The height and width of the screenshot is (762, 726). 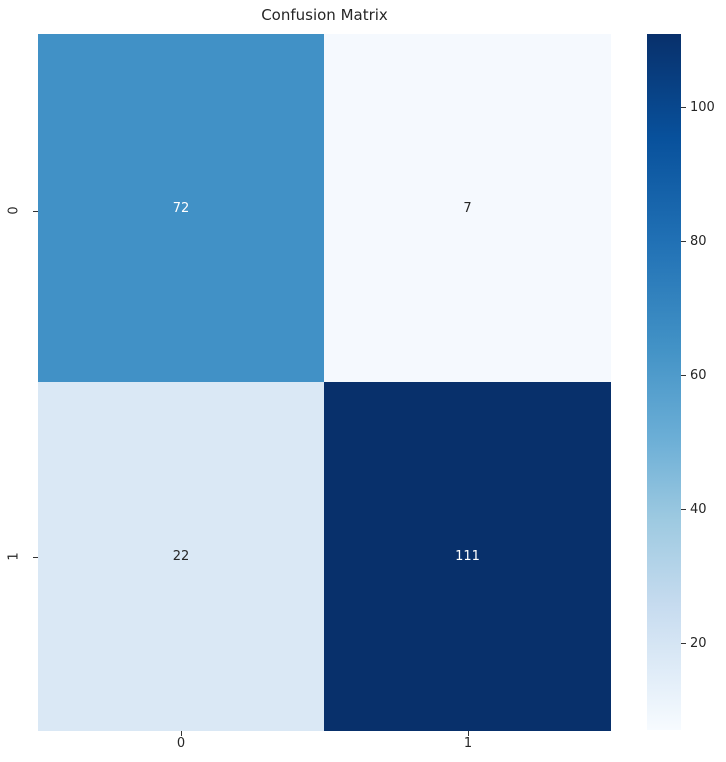 What do you see at coordinates (181, 743) in the screenshot?
I see `x-tick-label: 0` at bounding box center [181, 743].